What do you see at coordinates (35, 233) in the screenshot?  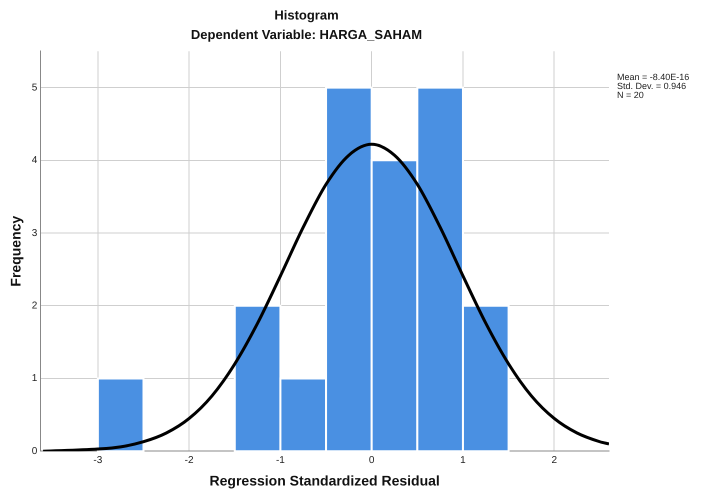 I see `y-tick-label: 3` at bounding box center [35, 233].